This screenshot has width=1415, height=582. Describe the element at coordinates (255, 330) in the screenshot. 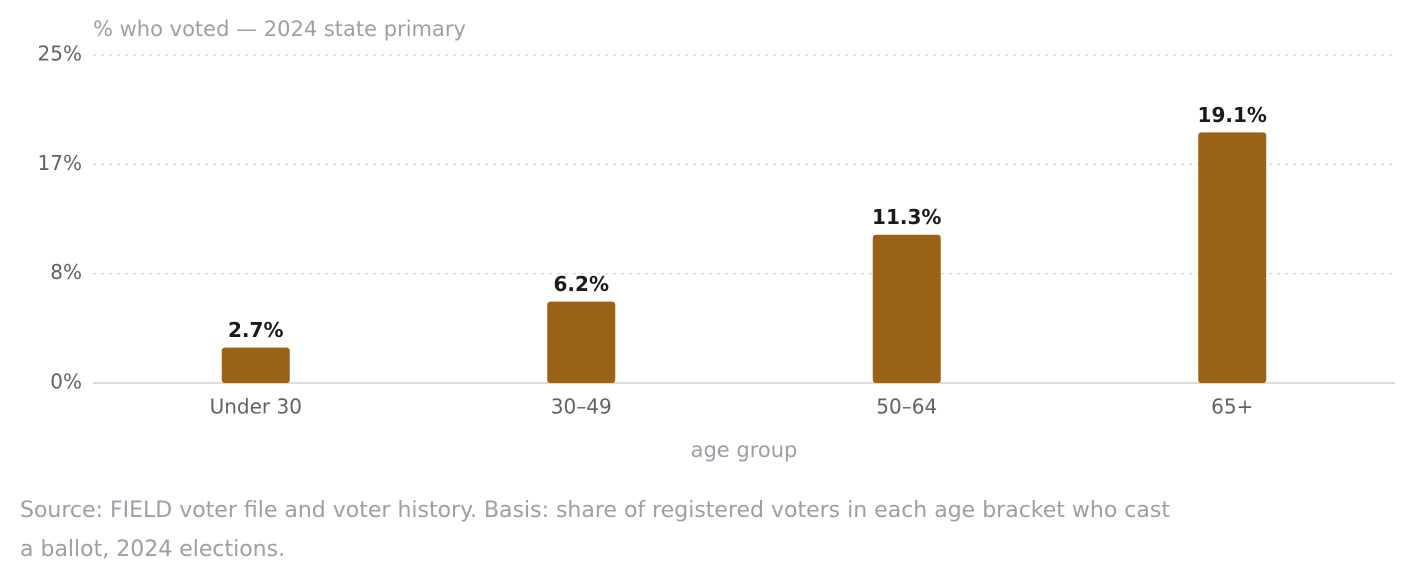

I see `value-label: 2.7%` at that location.